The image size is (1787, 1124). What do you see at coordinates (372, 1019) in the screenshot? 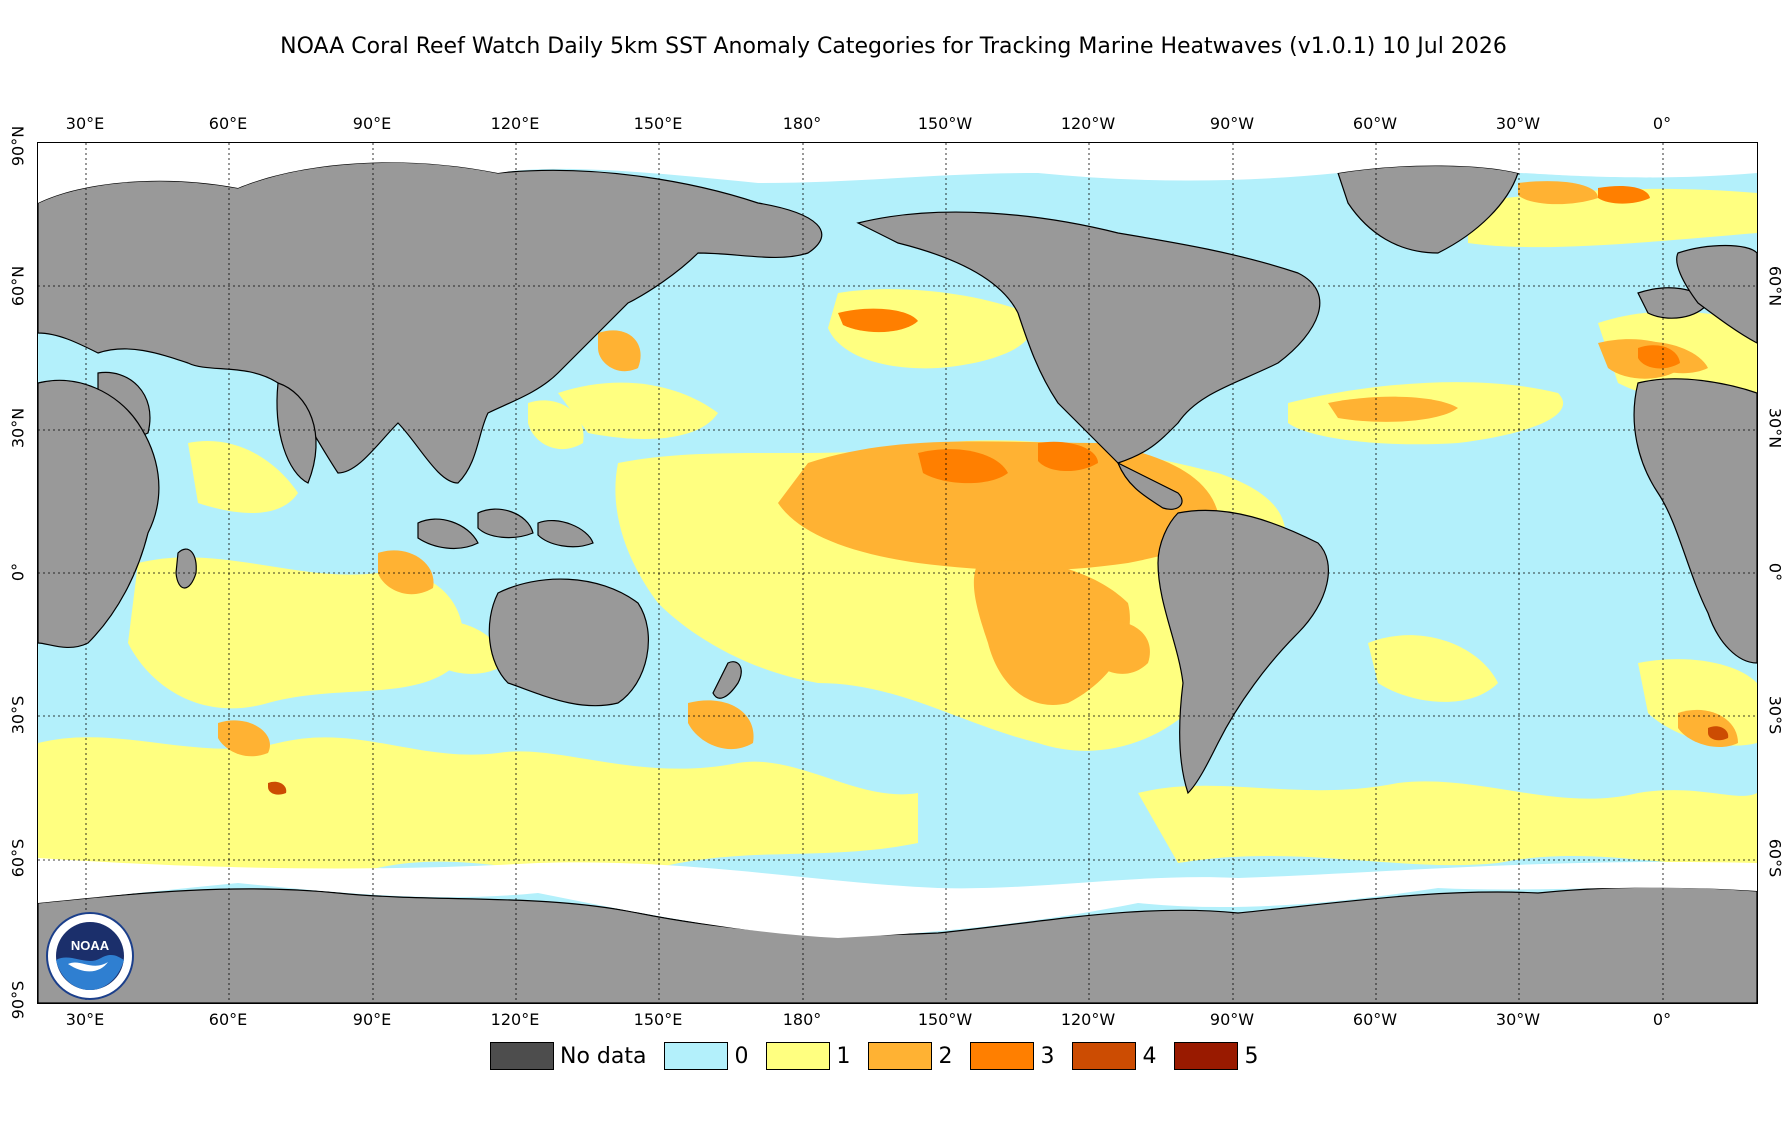
I see `lon-label-bottom: 90°E` at bounding box center [372, 1019].